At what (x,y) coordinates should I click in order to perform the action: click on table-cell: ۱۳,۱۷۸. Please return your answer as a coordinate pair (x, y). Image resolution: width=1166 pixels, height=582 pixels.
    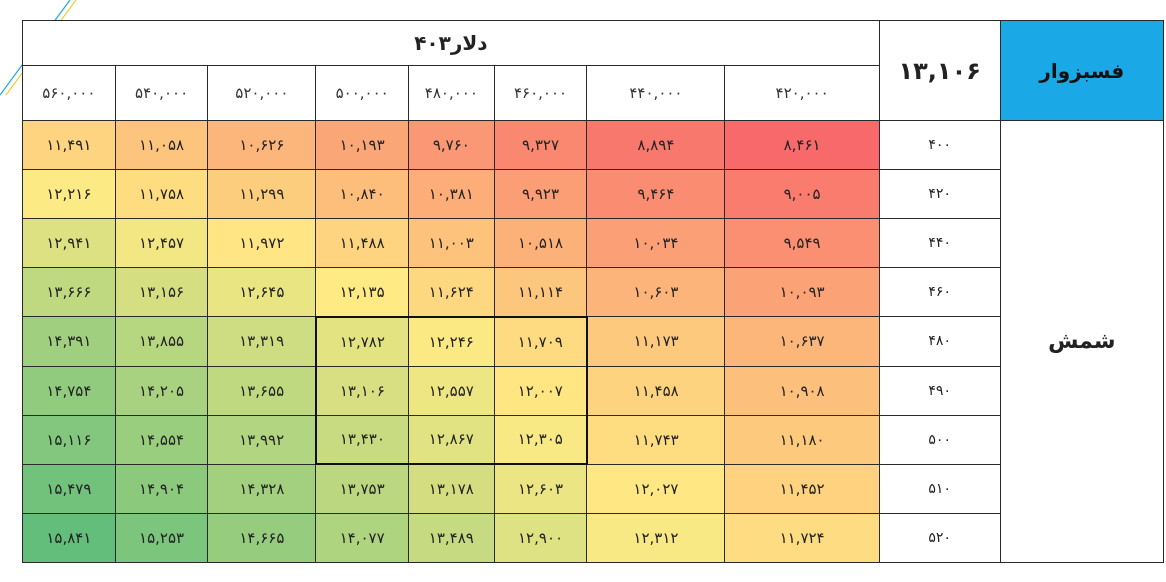
    Looking at the image, I should click on (451, 488).